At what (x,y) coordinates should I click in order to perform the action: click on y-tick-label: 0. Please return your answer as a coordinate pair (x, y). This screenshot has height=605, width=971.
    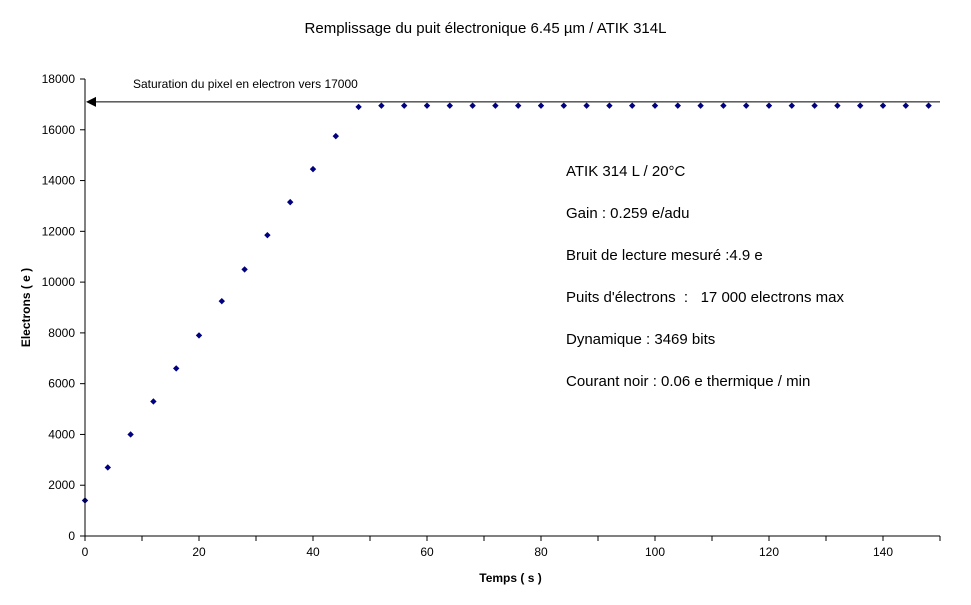
    Looking at the image, I should click on (71, 536).